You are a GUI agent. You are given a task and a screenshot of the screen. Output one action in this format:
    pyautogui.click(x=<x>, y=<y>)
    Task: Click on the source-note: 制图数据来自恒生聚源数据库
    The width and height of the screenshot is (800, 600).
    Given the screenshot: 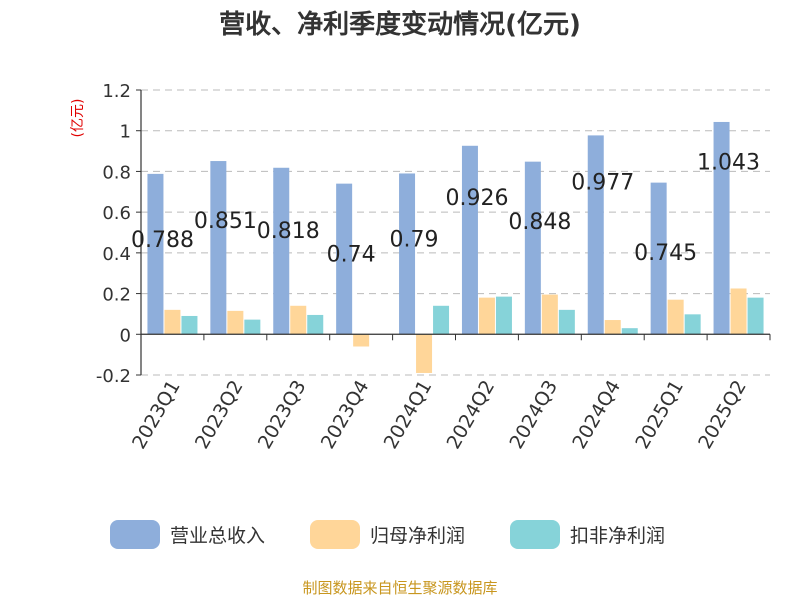 What is the action you would take?
    pyautogui.click(x=399, y=588)
    